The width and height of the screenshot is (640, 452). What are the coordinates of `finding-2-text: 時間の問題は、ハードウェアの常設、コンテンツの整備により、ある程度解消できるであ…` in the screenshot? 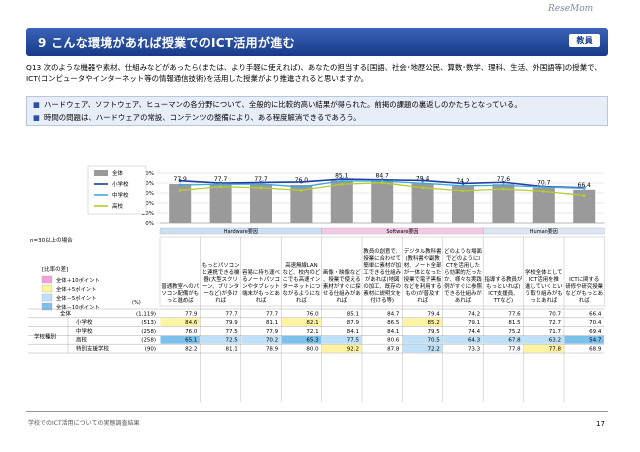 It's located at (202, 117).